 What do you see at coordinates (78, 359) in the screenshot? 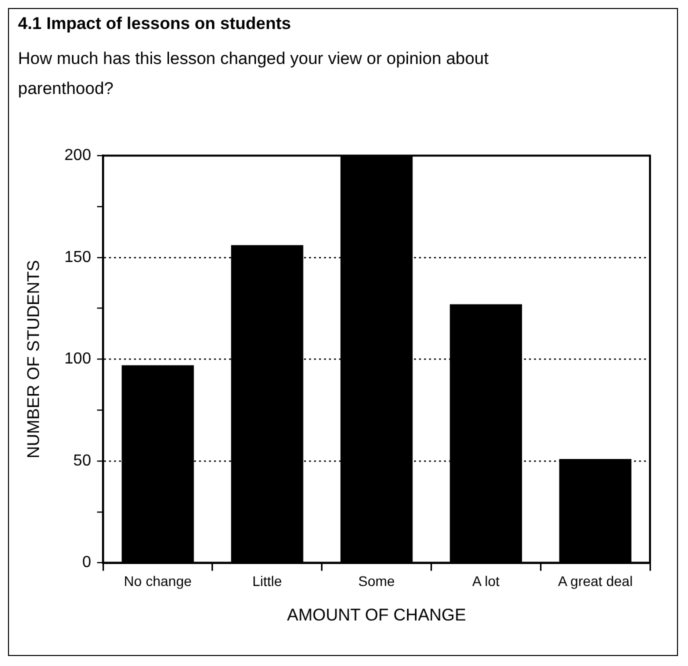
I see `y-tick-label: 100` at bounding box center [78, 359].